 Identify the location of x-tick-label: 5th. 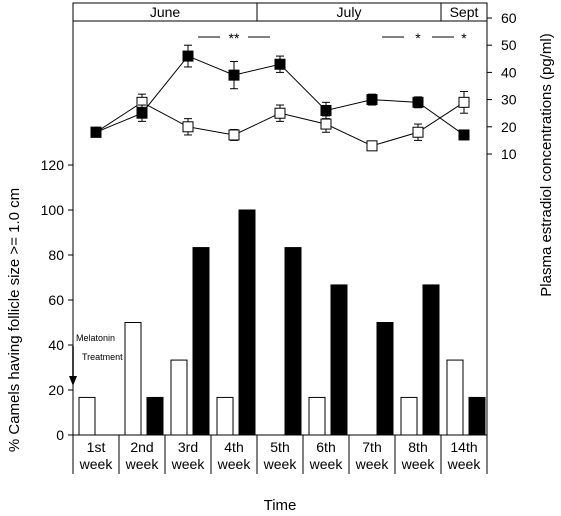
(279, 447).